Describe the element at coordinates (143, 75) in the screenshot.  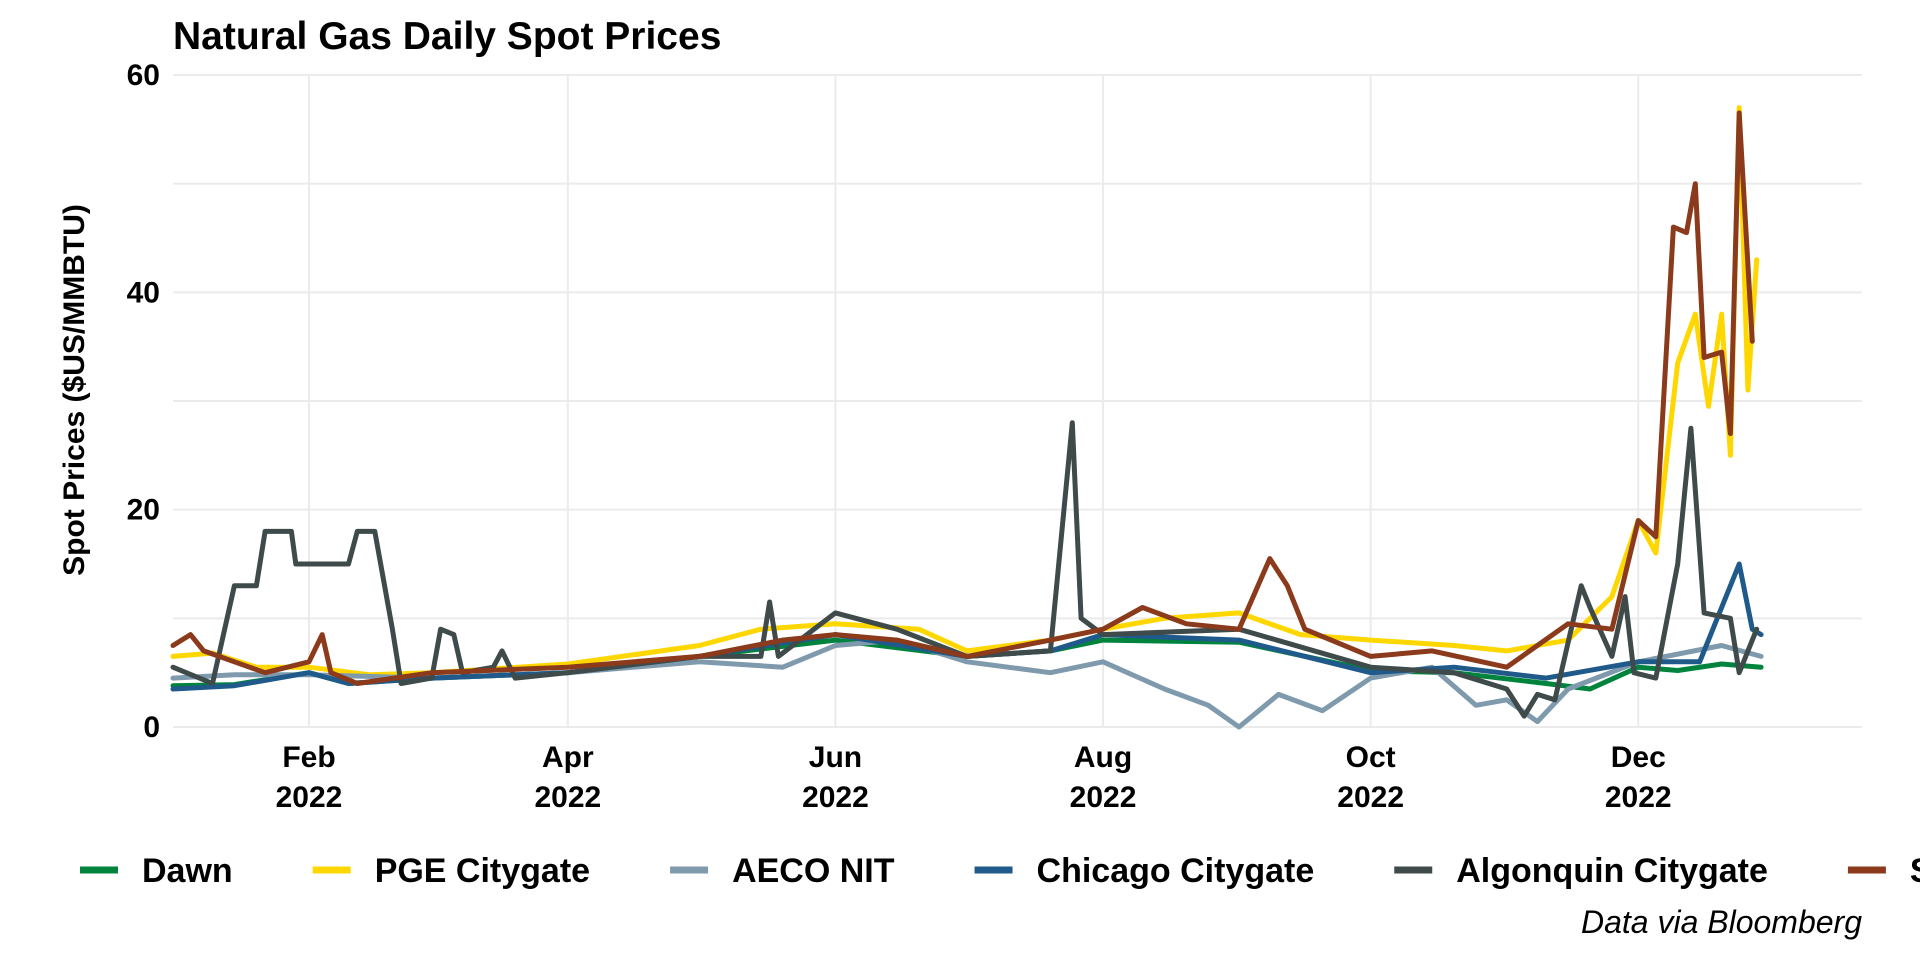
I see `y-tick-label: 60` at that location.